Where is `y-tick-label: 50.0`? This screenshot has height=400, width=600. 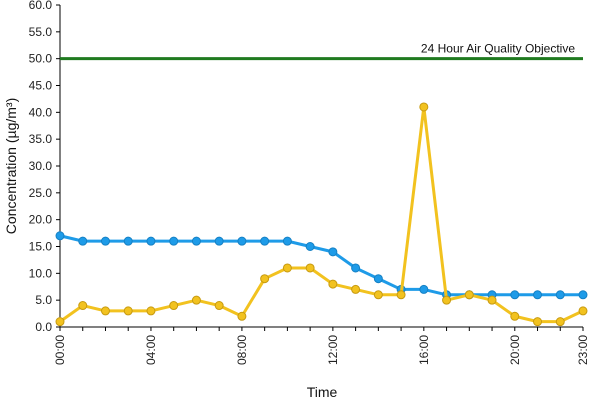 y-tick-label: 50.0 is located at coordinates (41, 59).